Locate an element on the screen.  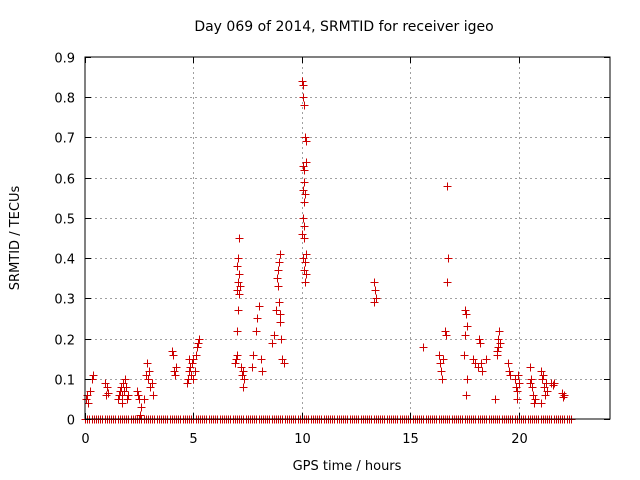
y-tick-label: 0.1 is located at coordinates (64, 381).